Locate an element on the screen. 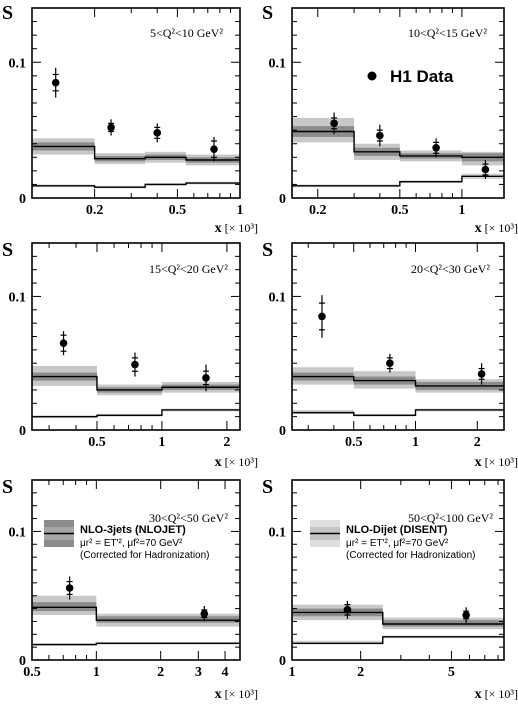  panel-title: 5<Q²<10 GeV² is located at coordinates (186, 33).